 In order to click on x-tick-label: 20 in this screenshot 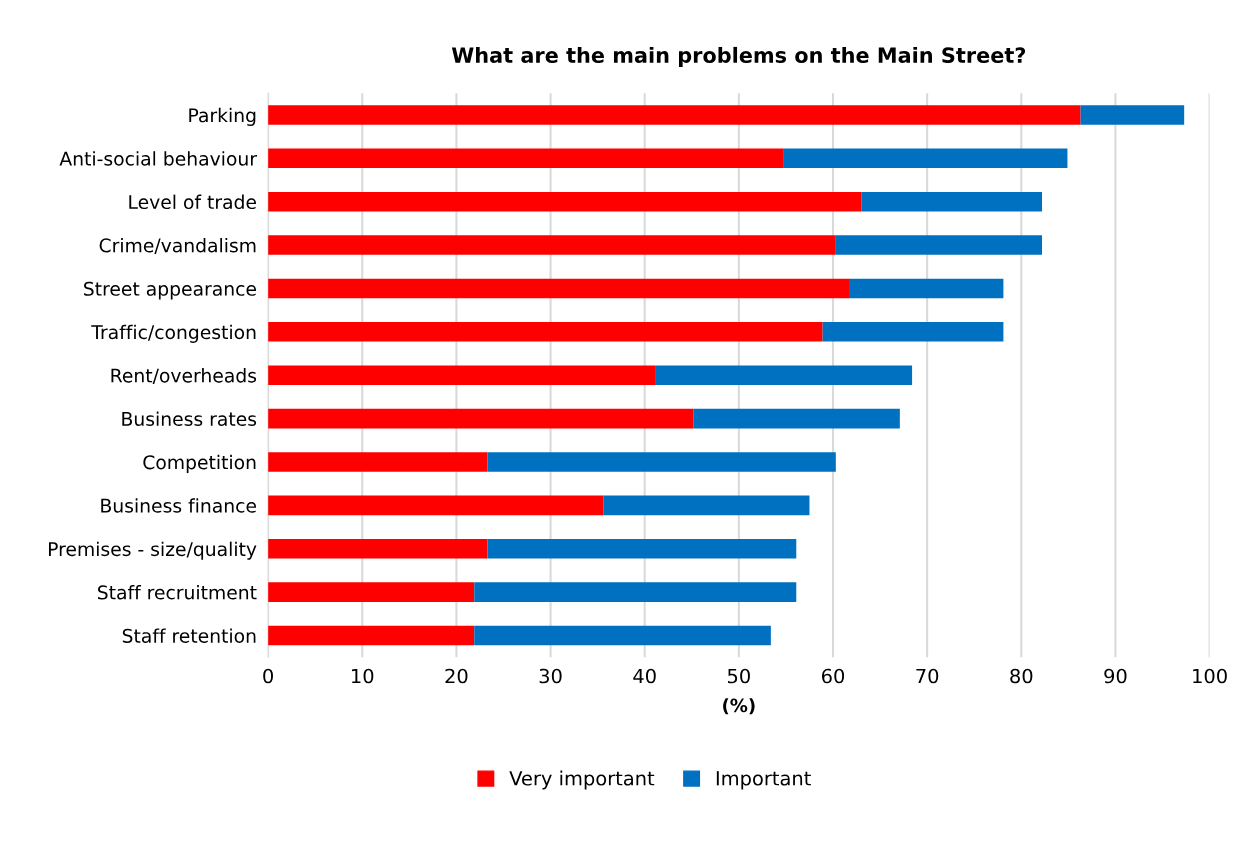, I will do `click(456, 676)`.